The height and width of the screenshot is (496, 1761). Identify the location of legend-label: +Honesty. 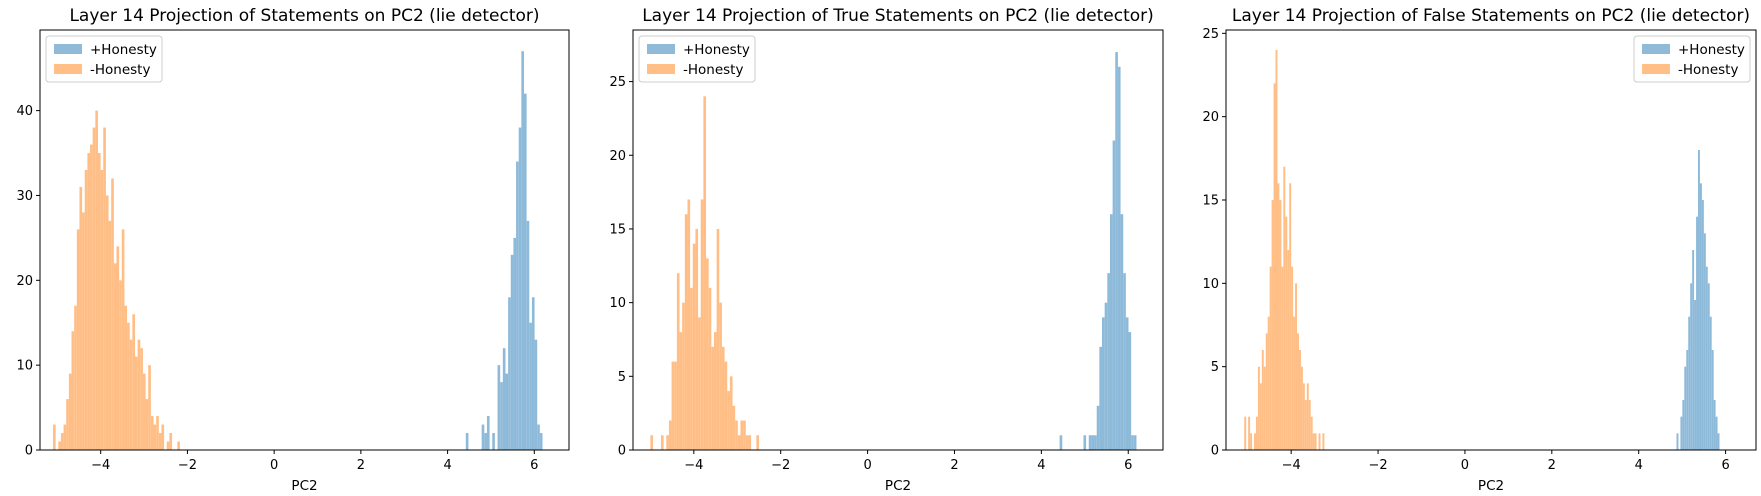
(1711, 50).